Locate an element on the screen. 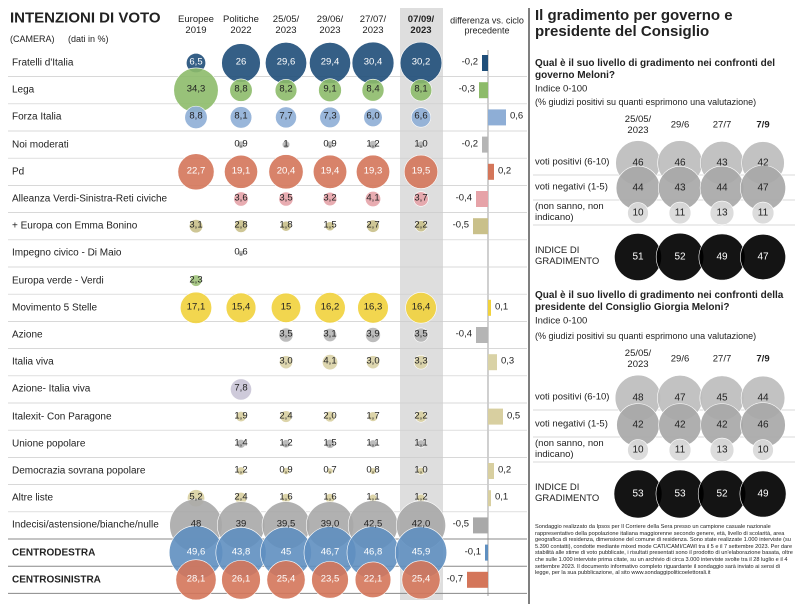 This screenshot has height=612, width=800. value-label: 0,8 is located at coordinates (373, 470).